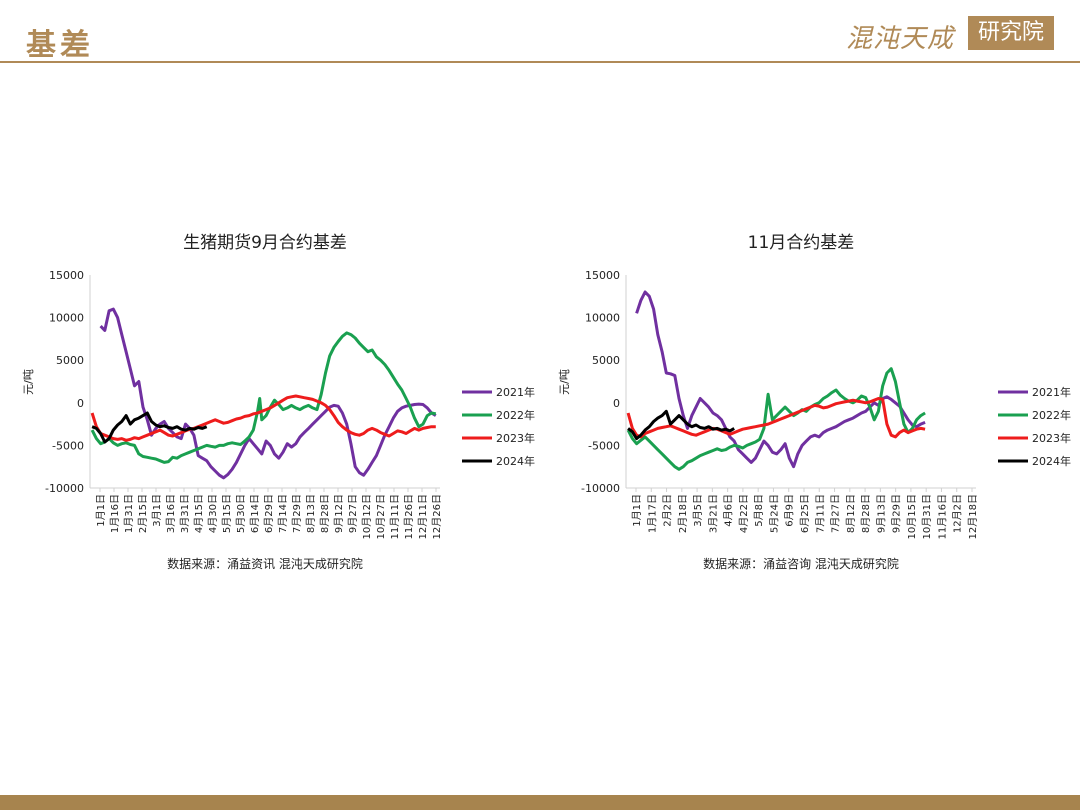 The height and width of the screenshot is (810, 1080). What do you see at coordinates (143, 513) in the screenshot?
I see `x-tick-label: 2月15日` at bounding box center [143, 513].